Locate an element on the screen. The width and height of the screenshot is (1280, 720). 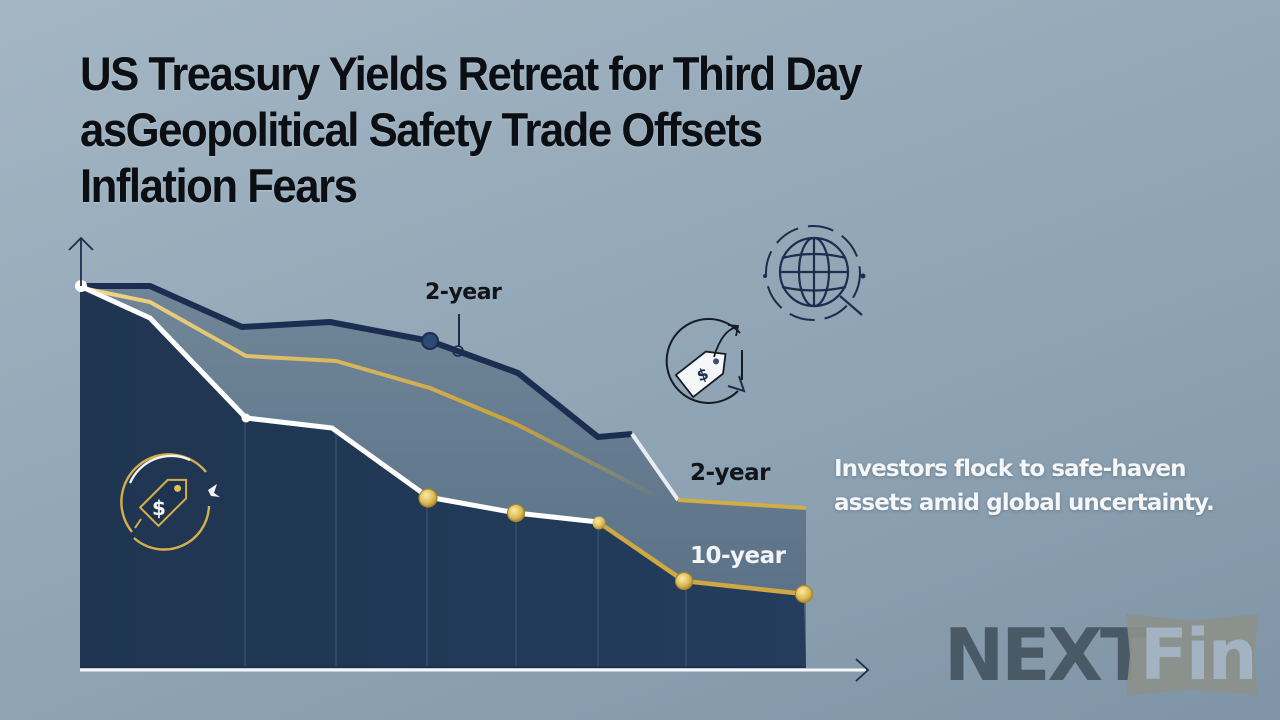
nextfin-logo: NEXT Fin is located at coordinates (1104, 655).